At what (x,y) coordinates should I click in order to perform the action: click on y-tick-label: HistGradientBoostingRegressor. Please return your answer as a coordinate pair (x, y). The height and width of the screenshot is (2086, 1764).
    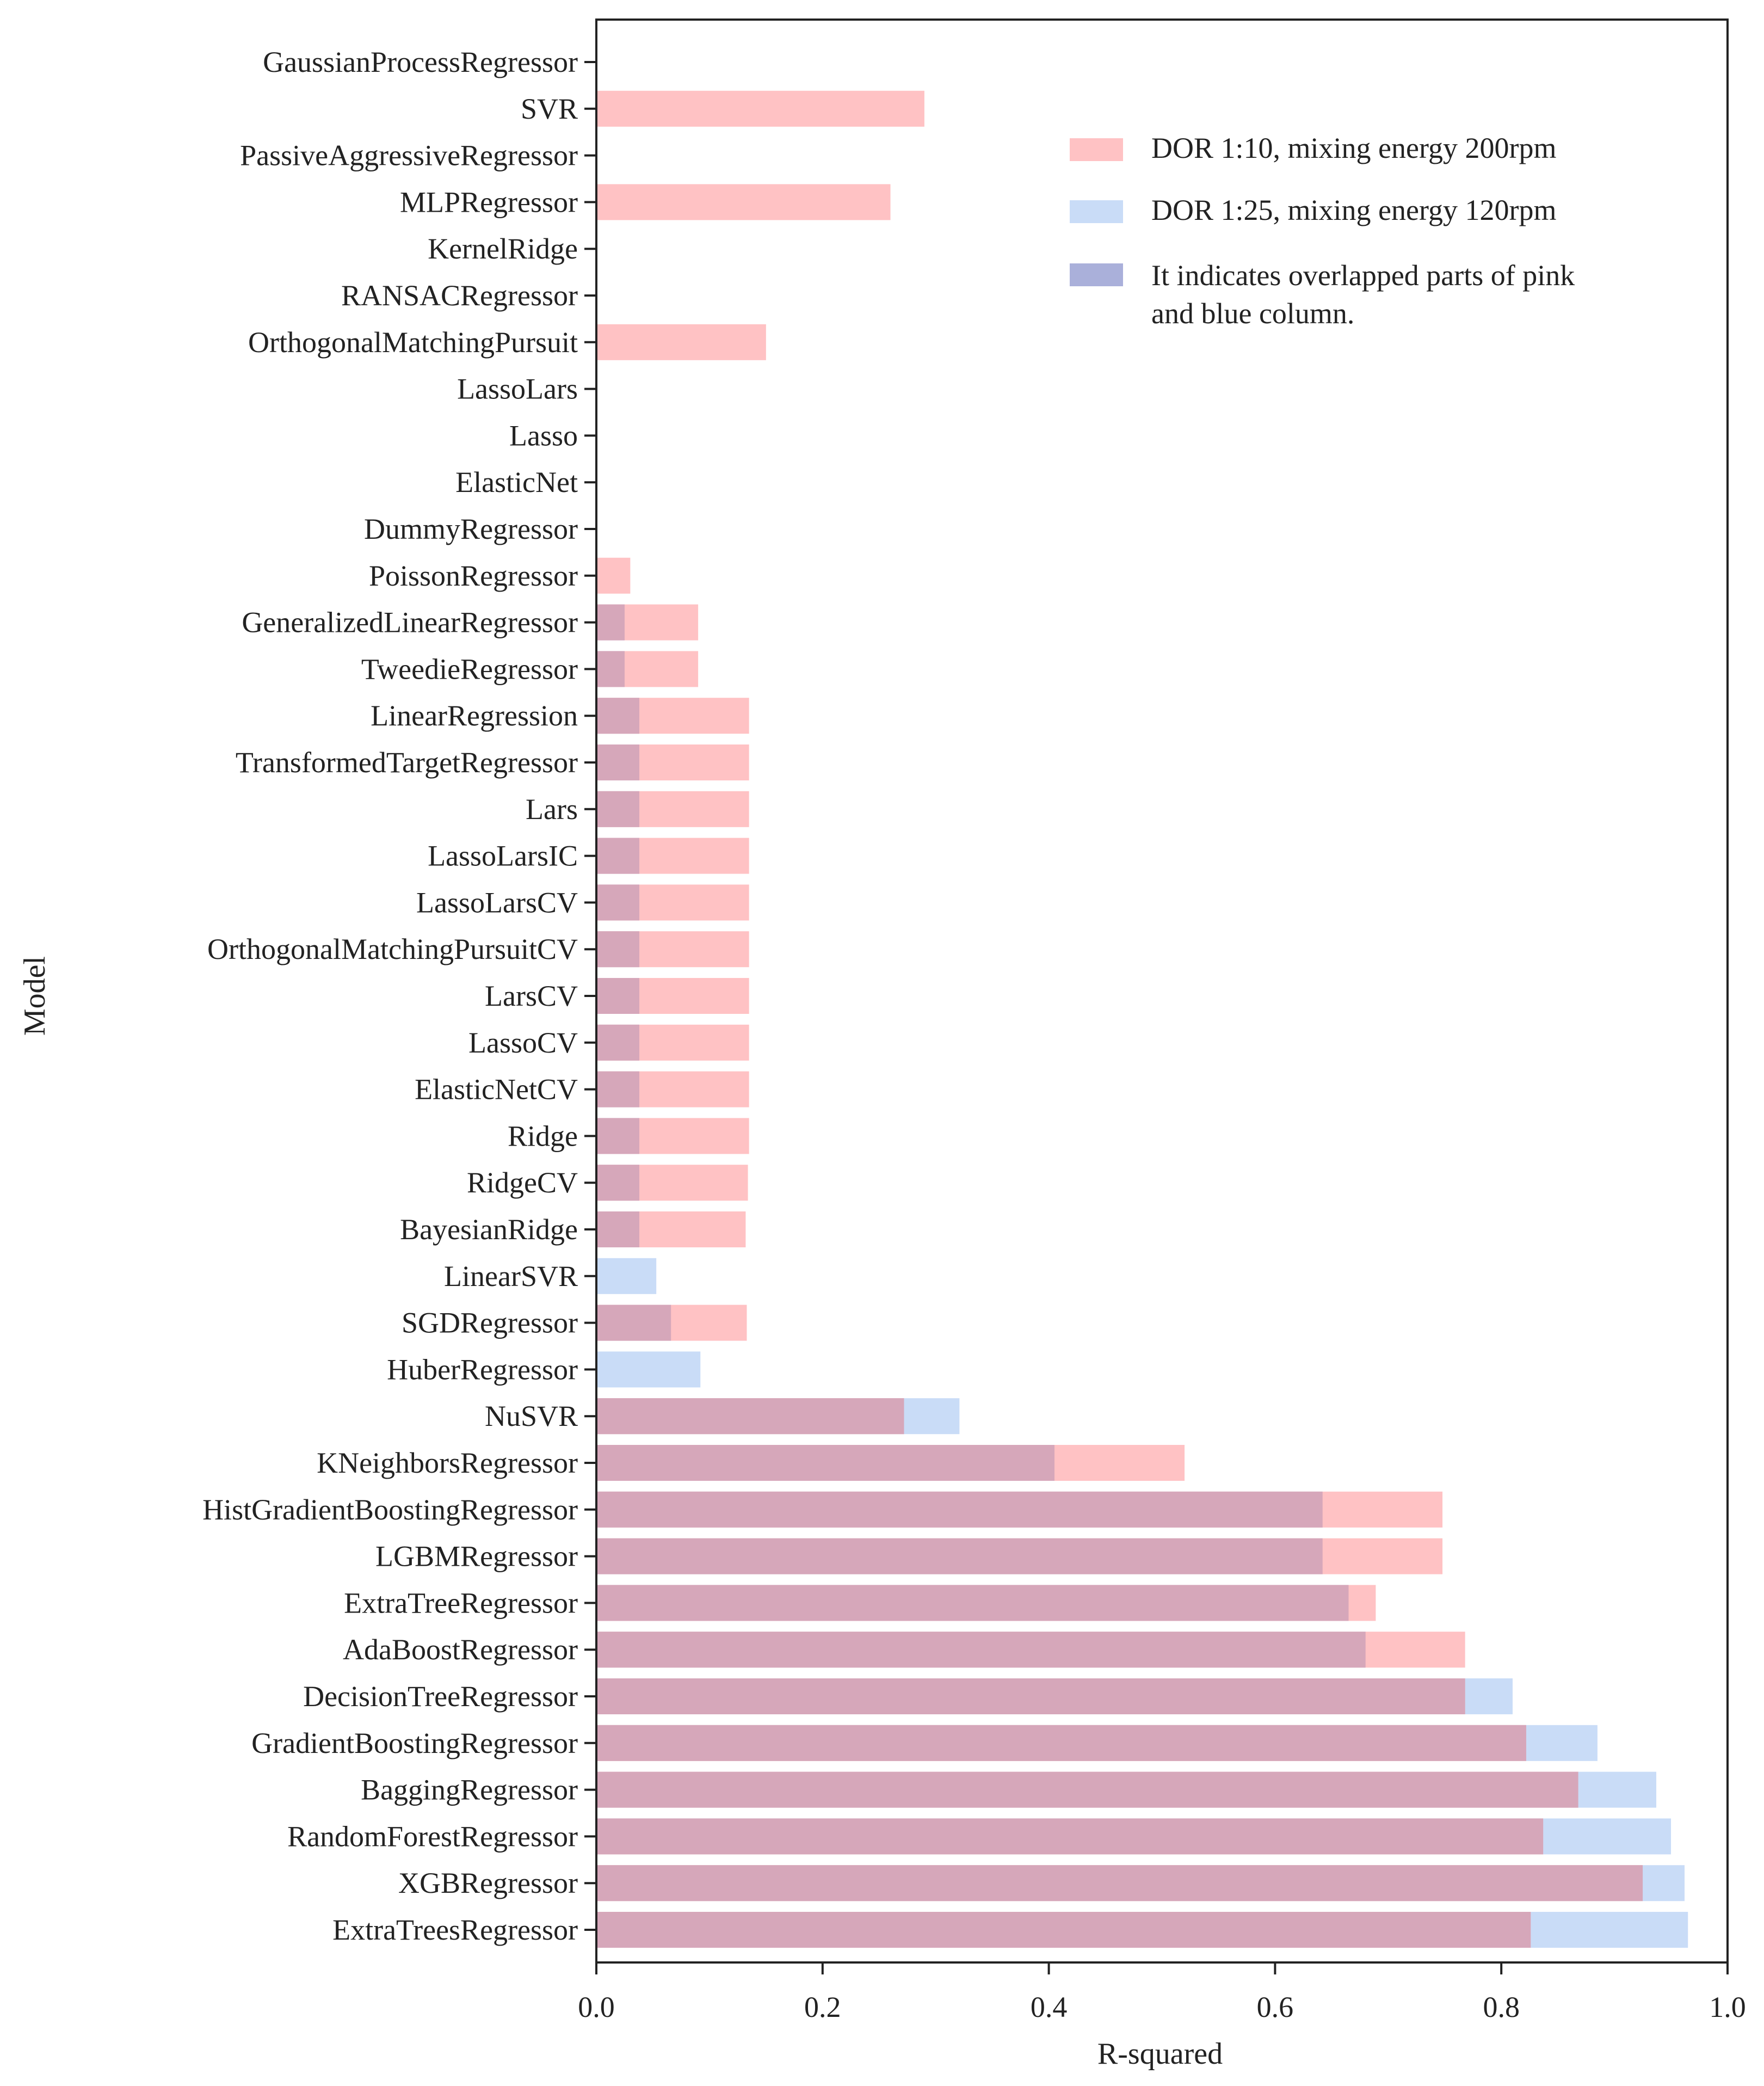
    Looking at the image, I should click on (390, 1510).